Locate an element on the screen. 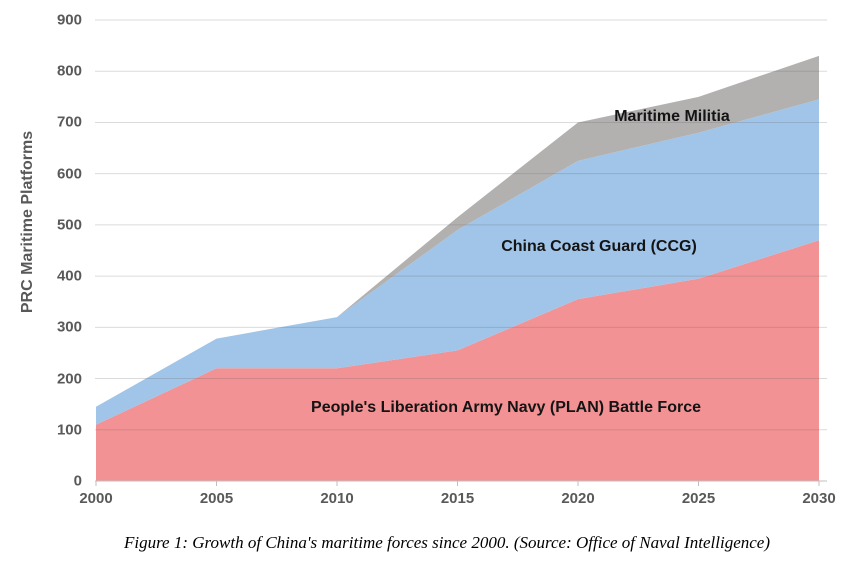 The height and width of the screenshot is (569, 847). y-tick-label-100: 100 is located at coordinates (69, 430).